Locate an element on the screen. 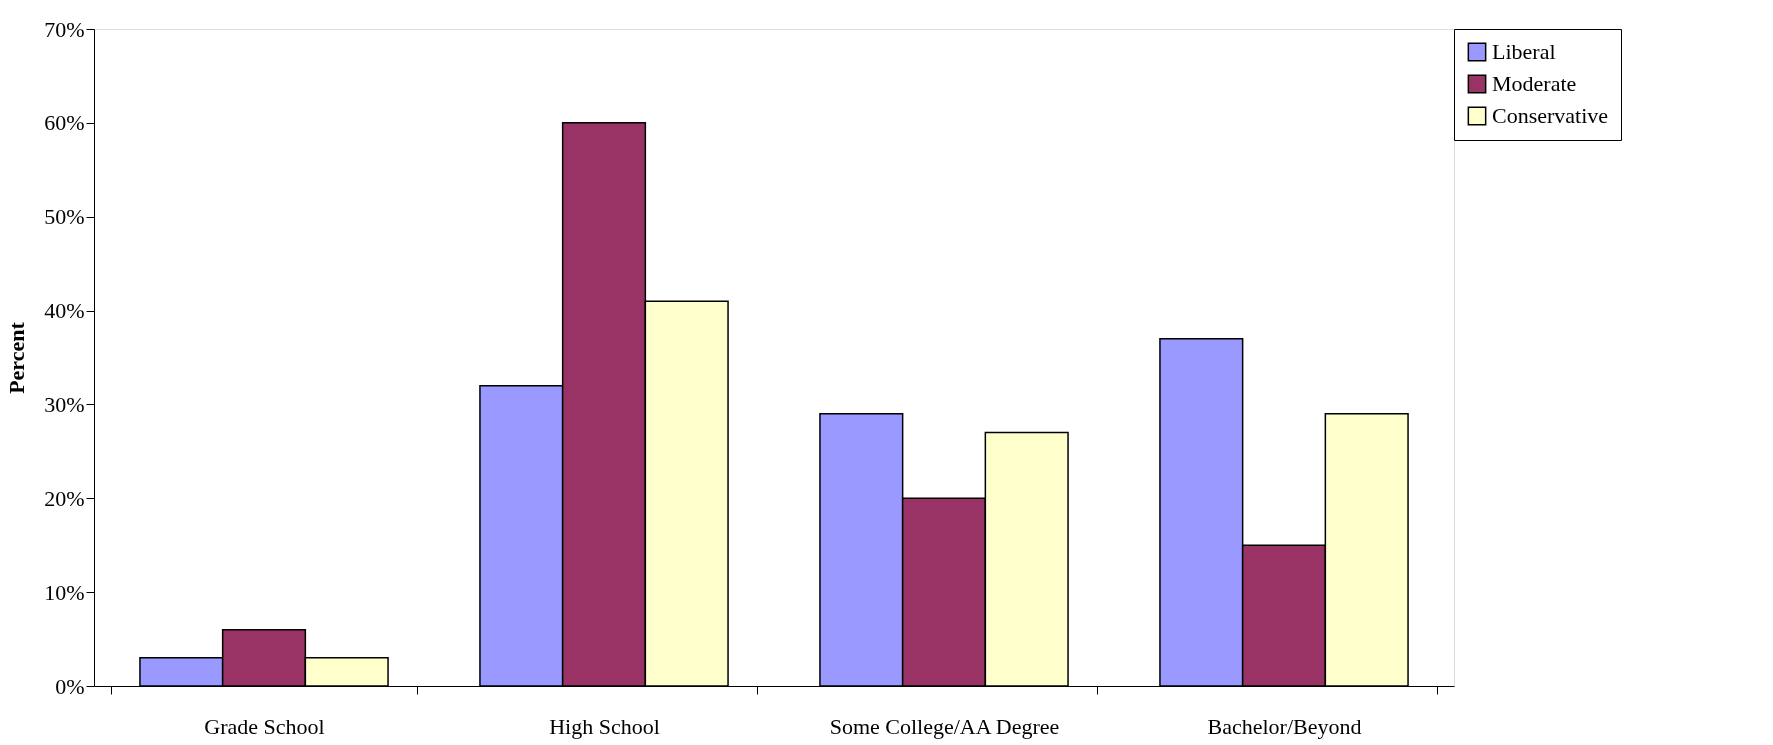 Image resolution: width=1773 pixels, height=745 pixels. x-tick-label: Some College/AA Degree is located at coordinates (944, 726).